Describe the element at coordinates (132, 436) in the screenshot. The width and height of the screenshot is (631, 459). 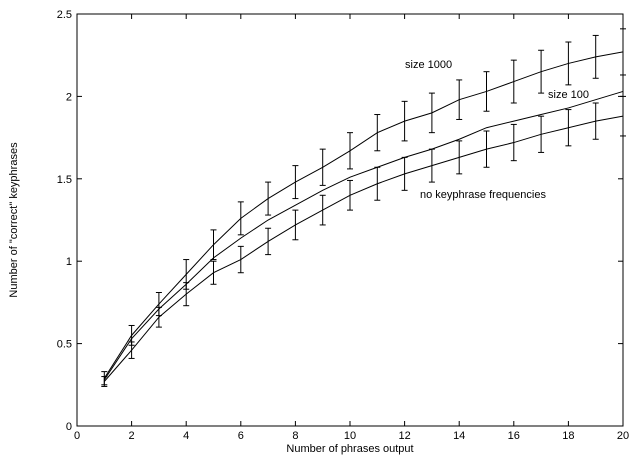
I see `x-tick-label: 2` at that location.